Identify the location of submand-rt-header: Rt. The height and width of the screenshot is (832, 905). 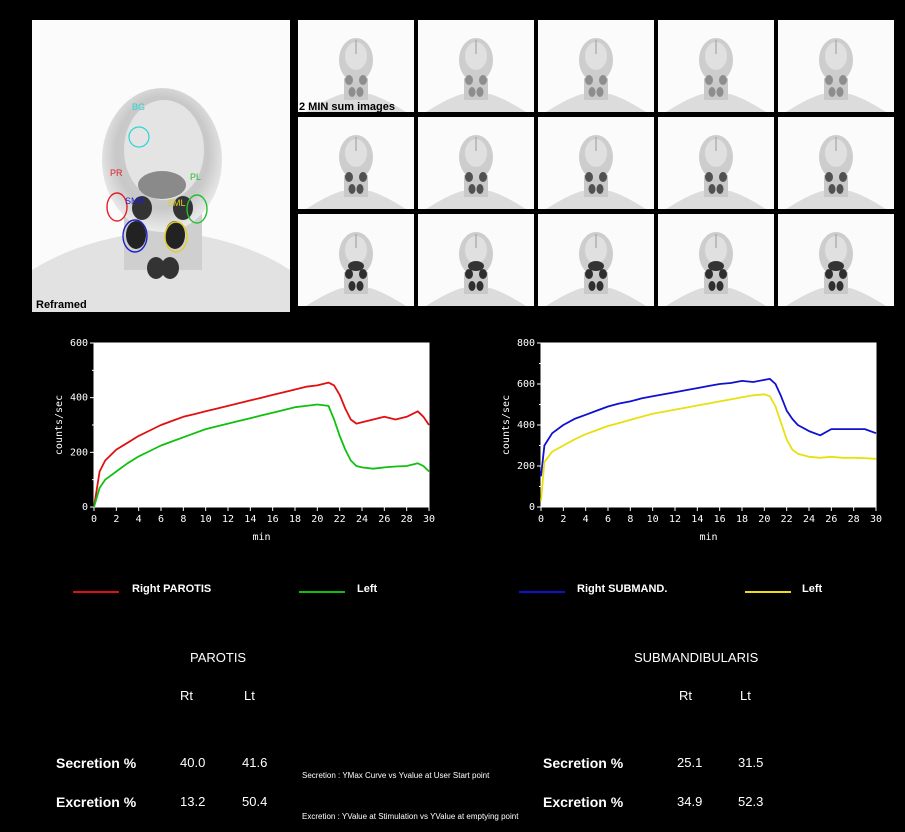
(685, 695).